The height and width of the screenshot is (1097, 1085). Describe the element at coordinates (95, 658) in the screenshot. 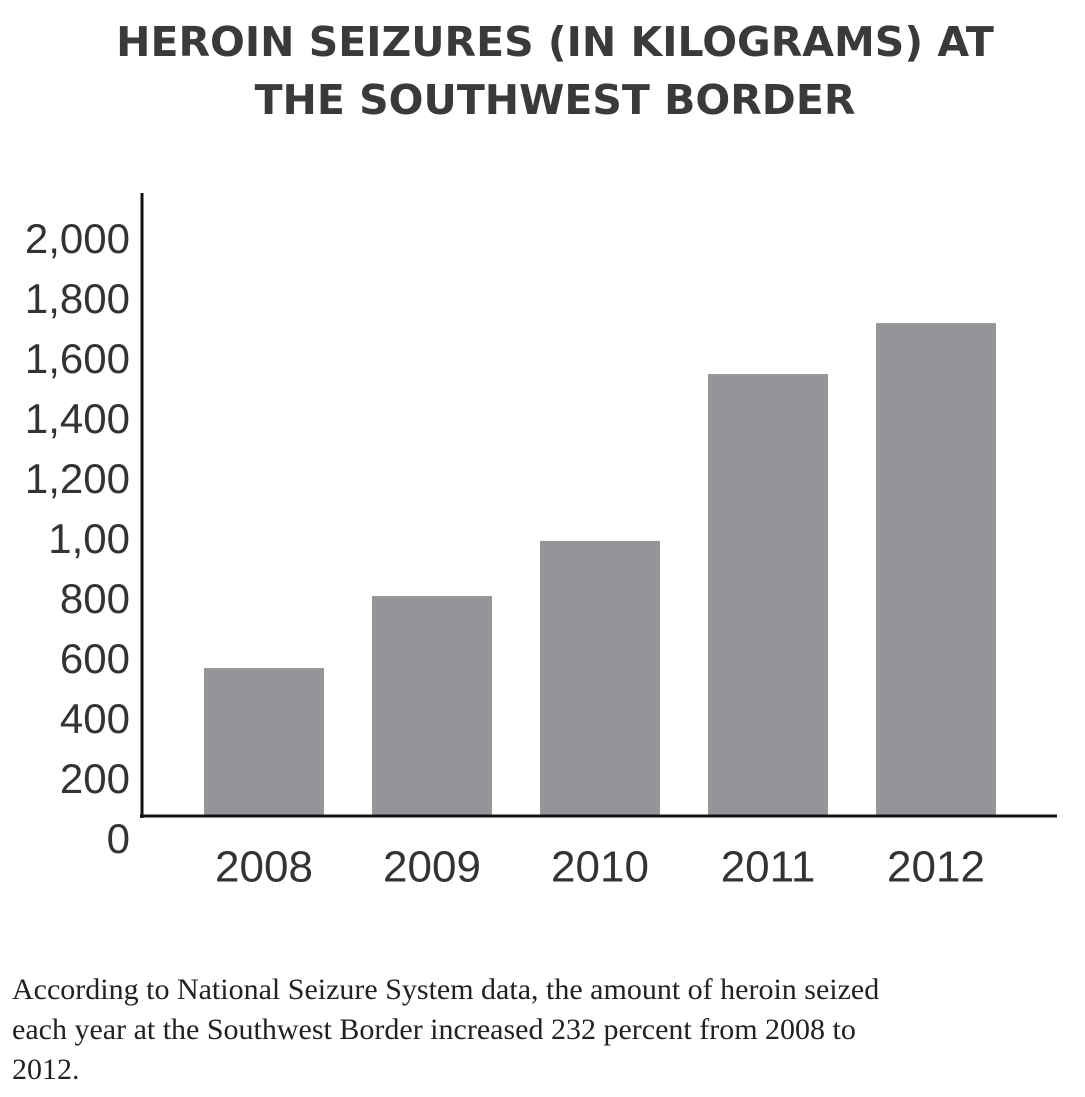

I see `y-tick-label: 600` at that location.